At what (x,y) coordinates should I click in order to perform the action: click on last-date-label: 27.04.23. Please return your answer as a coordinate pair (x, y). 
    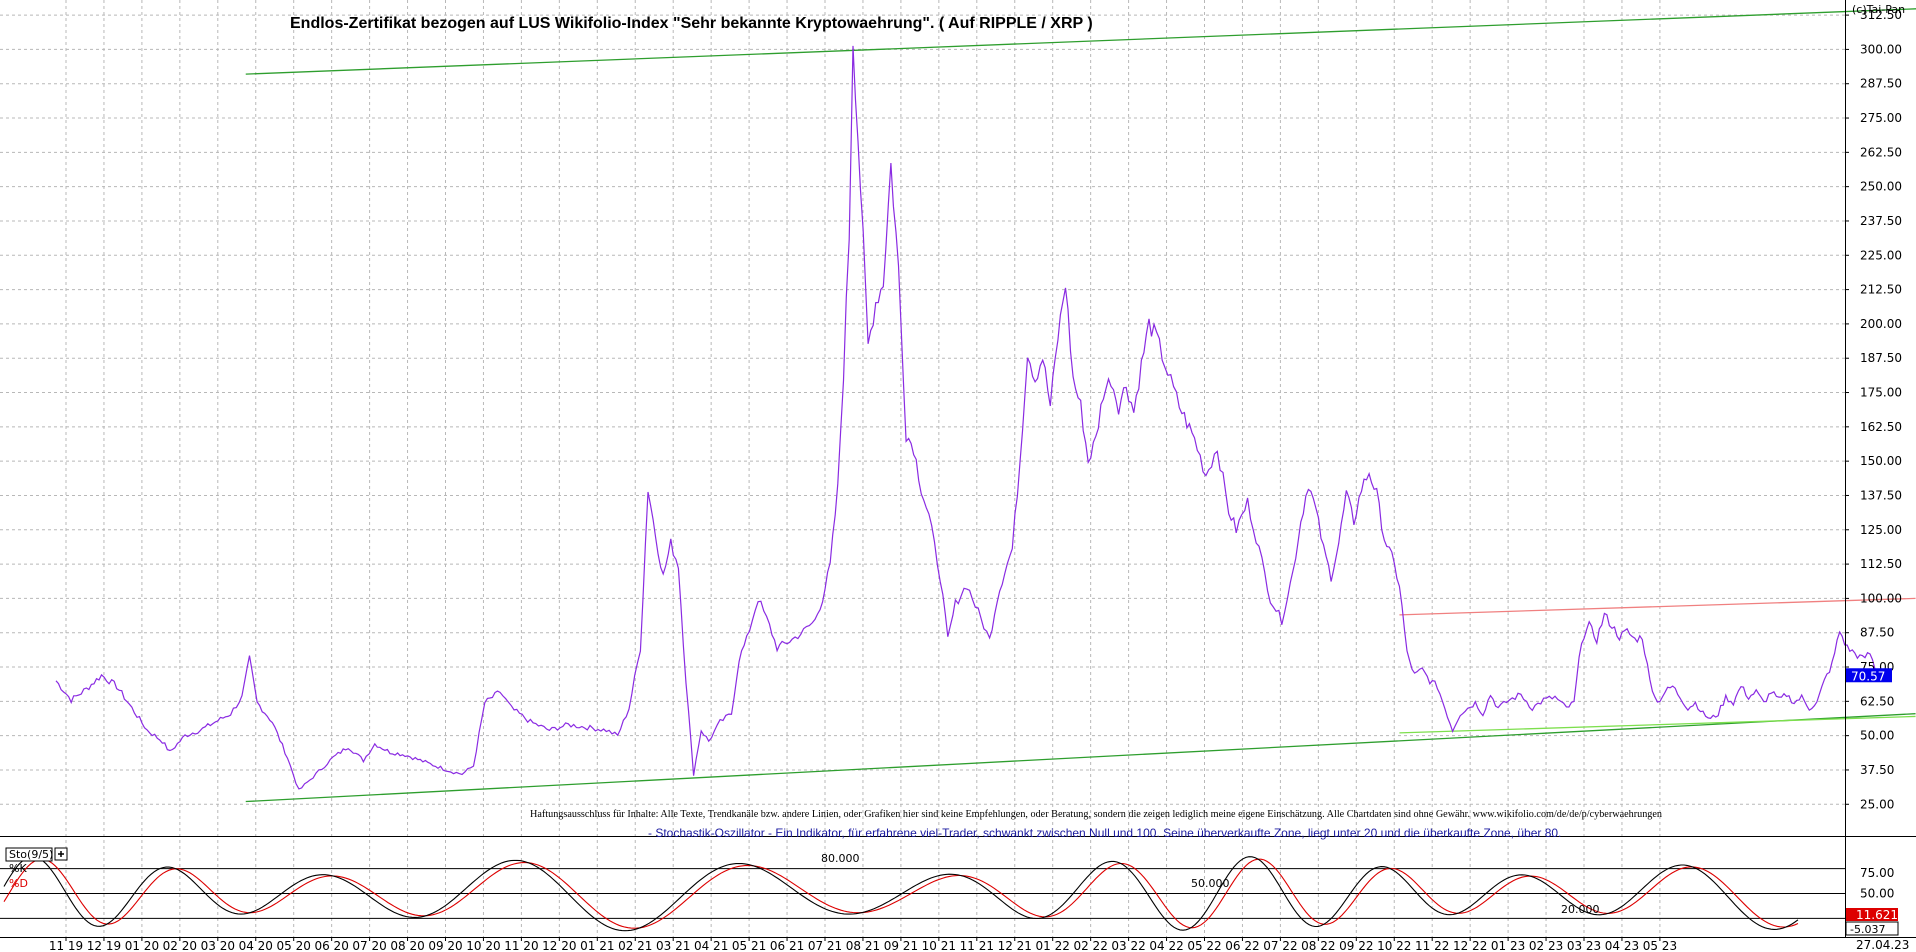
    Looking at the image, I should click on (1882, 945).